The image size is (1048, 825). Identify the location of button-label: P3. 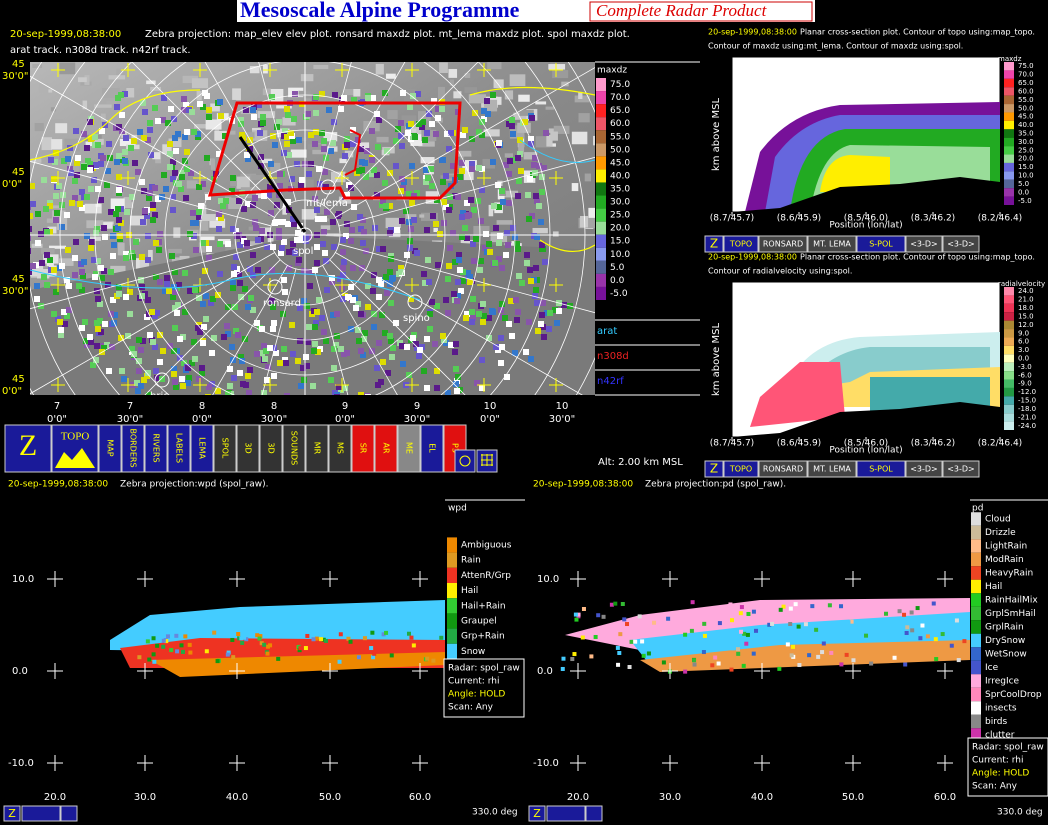
(455, 448).